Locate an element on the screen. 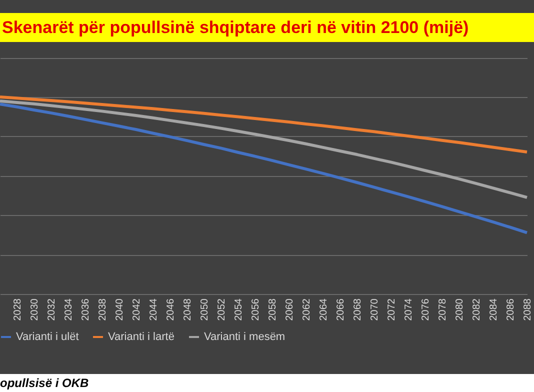 The height and width of the screenshot is (392, 534). x-tick-label: 2048 is located at coordinates (188, 309).